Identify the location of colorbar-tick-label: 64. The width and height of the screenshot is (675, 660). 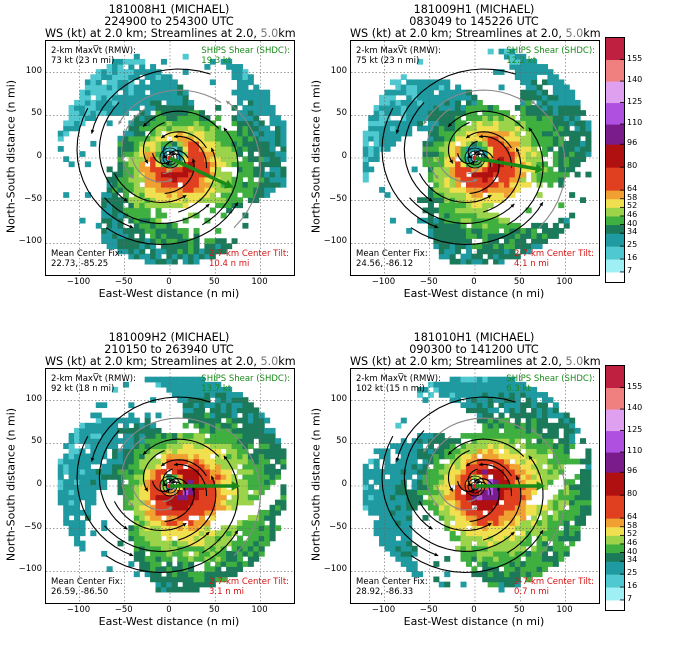
(632, 517).